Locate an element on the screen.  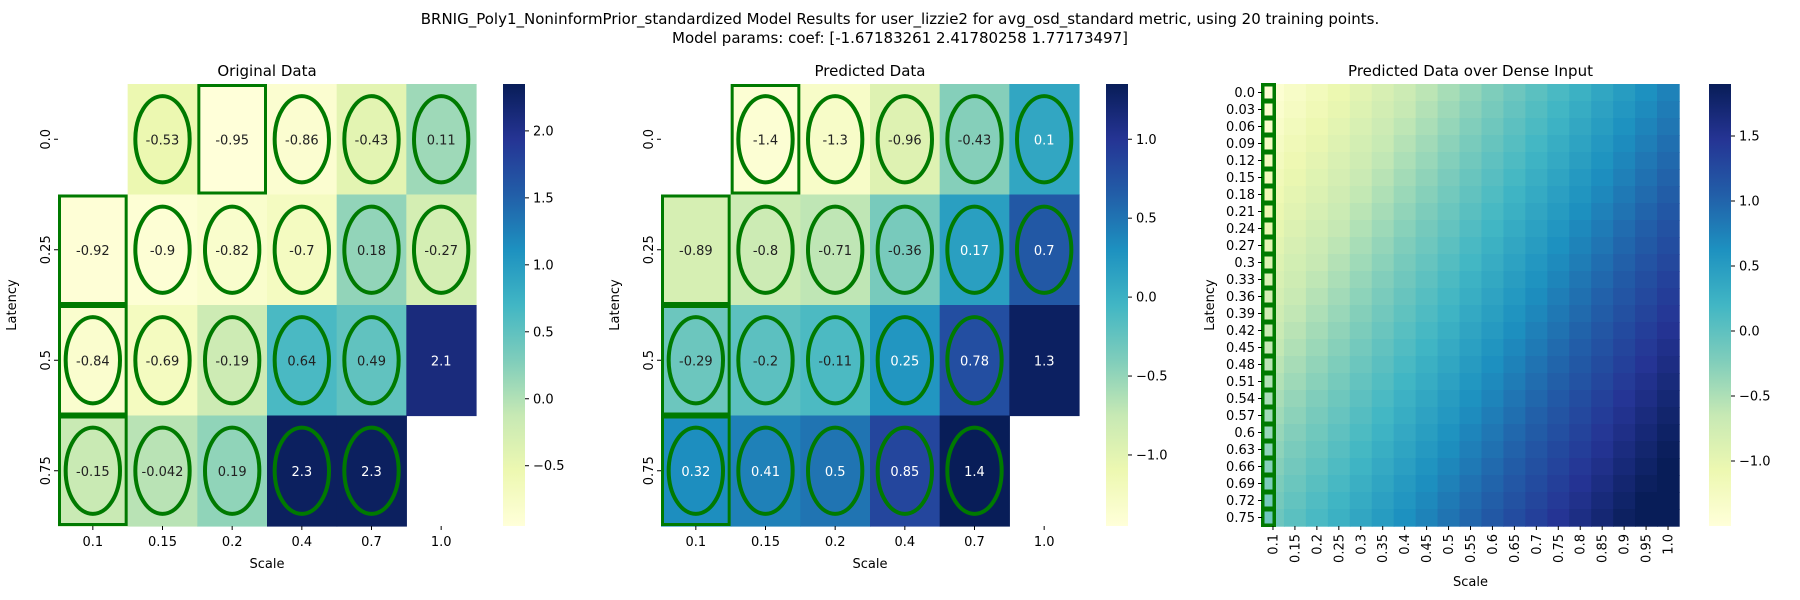
y-tick-label: 0.45 is located at coordinates (1240, 348).